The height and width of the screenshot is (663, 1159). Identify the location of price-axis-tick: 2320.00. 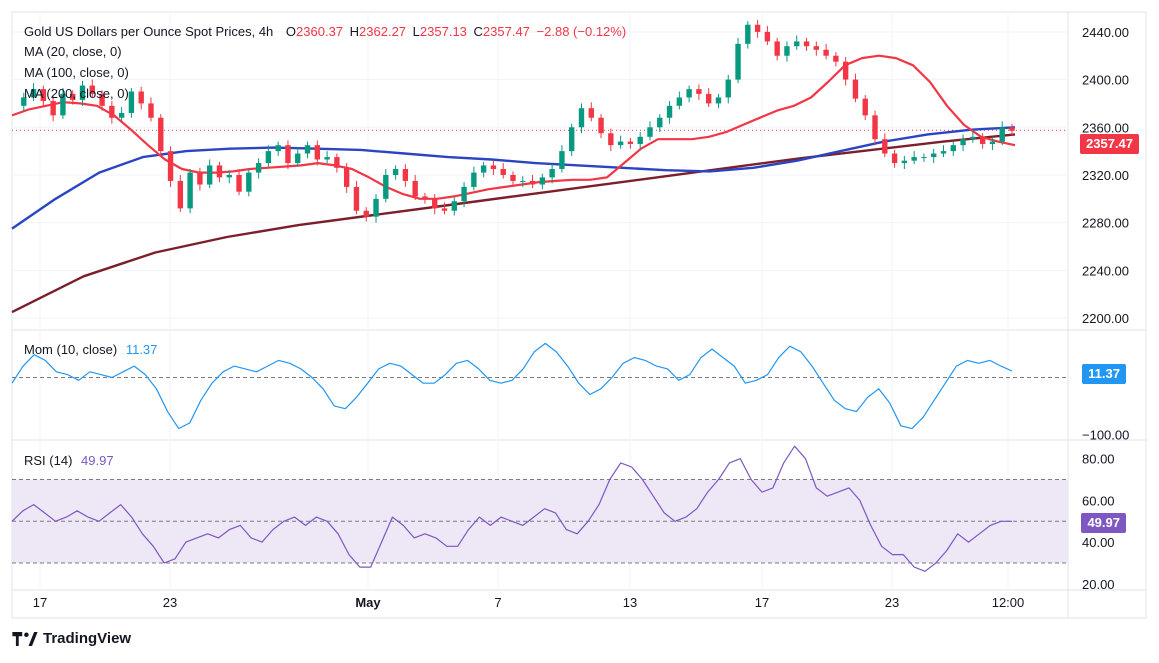
(1105, 175).